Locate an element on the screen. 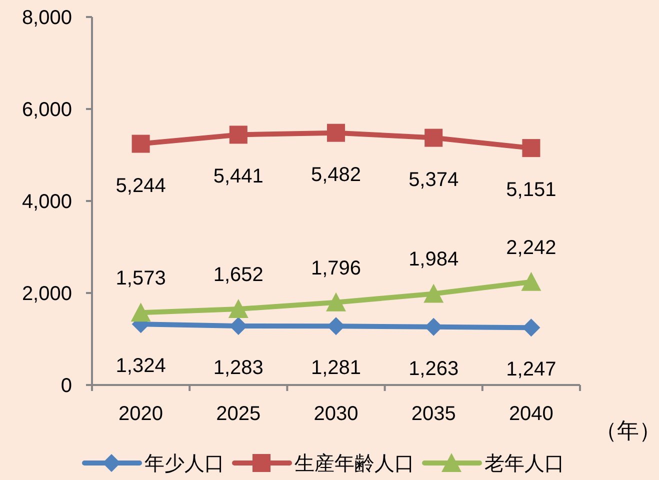 Image resolution: width=659 pixels, height=480 pixels. data-label: 1,283 is located at coordinates (238, 367).